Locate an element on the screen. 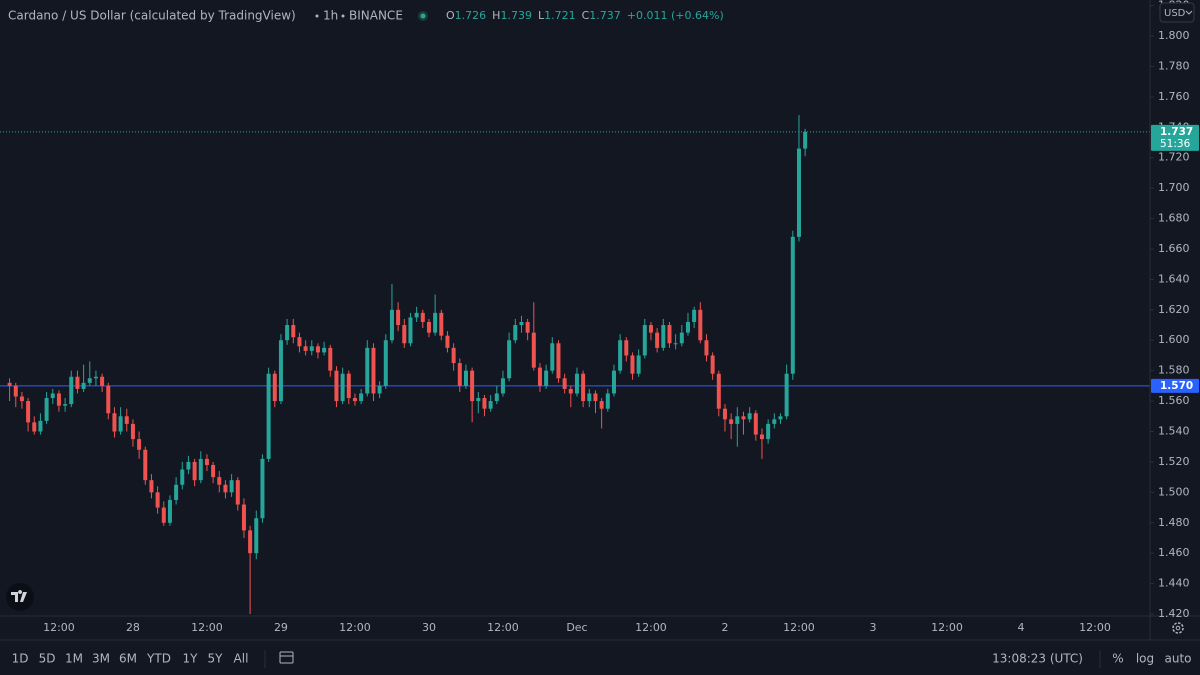 The image size is (1200, 675). range-button: YTD is located at coordinates (158, 659).